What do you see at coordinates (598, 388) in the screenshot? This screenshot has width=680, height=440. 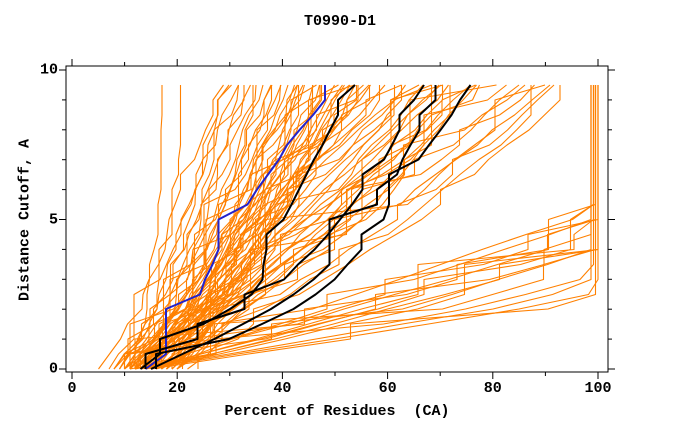 I see `x-tick-label: 100` at bounding box center [598, 388].